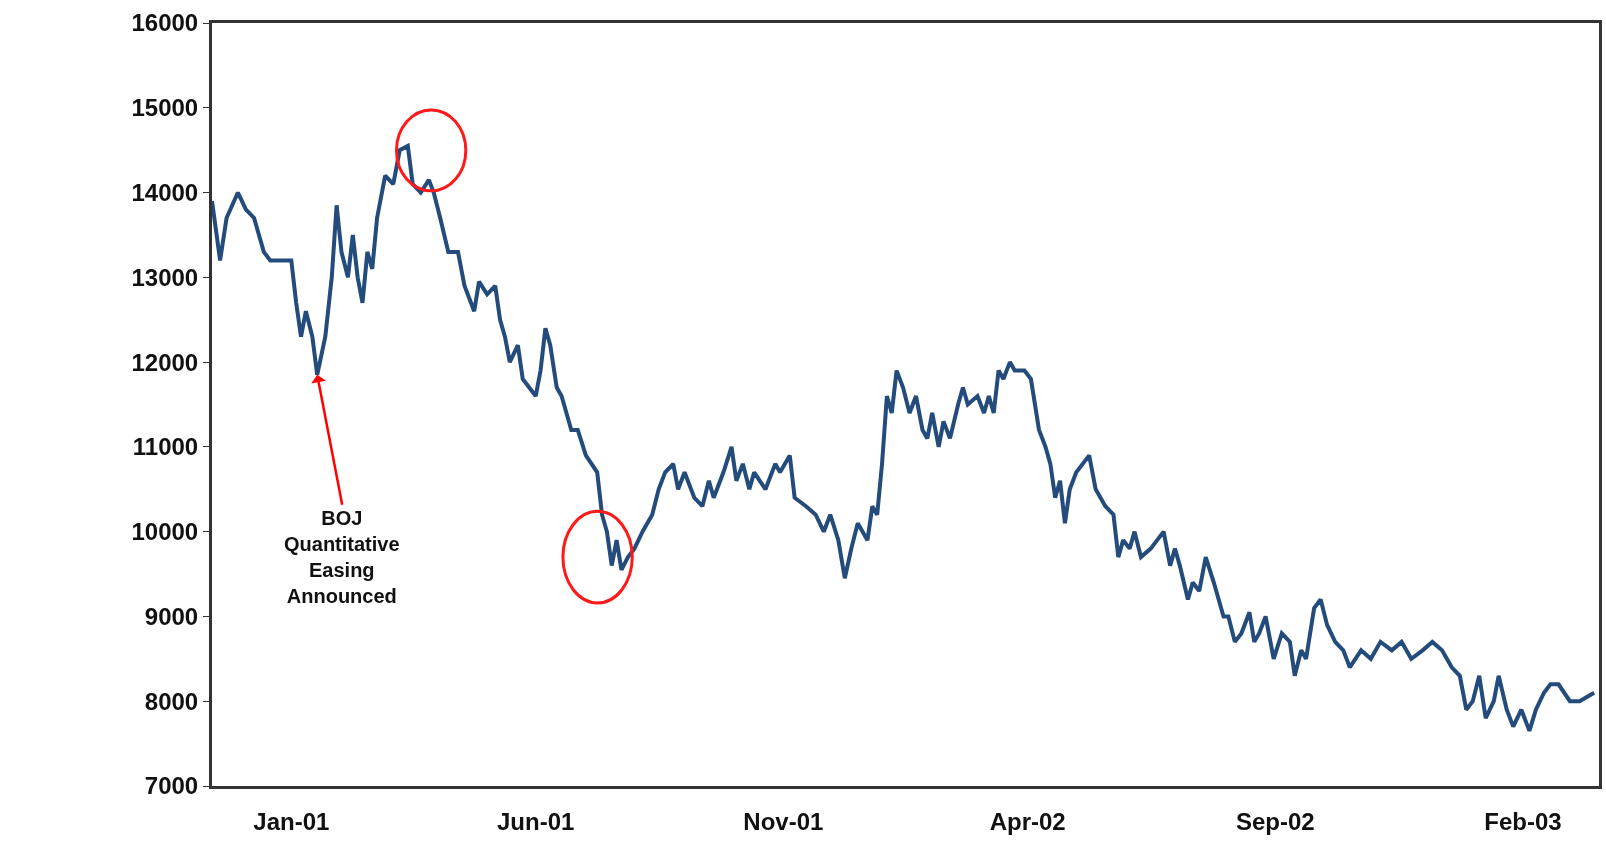 The width and height of the screenshot is (1606, 857). Describe the element at coordinates (783, 821) in the screenshot. I see `x-tick-label: Nov-01` at that location.